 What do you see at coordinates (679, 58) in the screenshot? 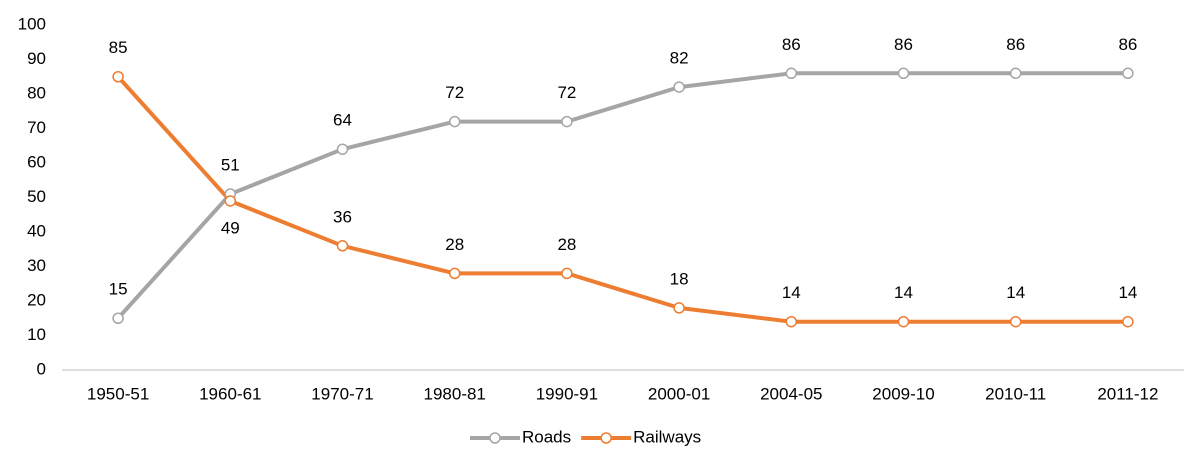
I see `data-label: 82` at bounding box center [679, 58].